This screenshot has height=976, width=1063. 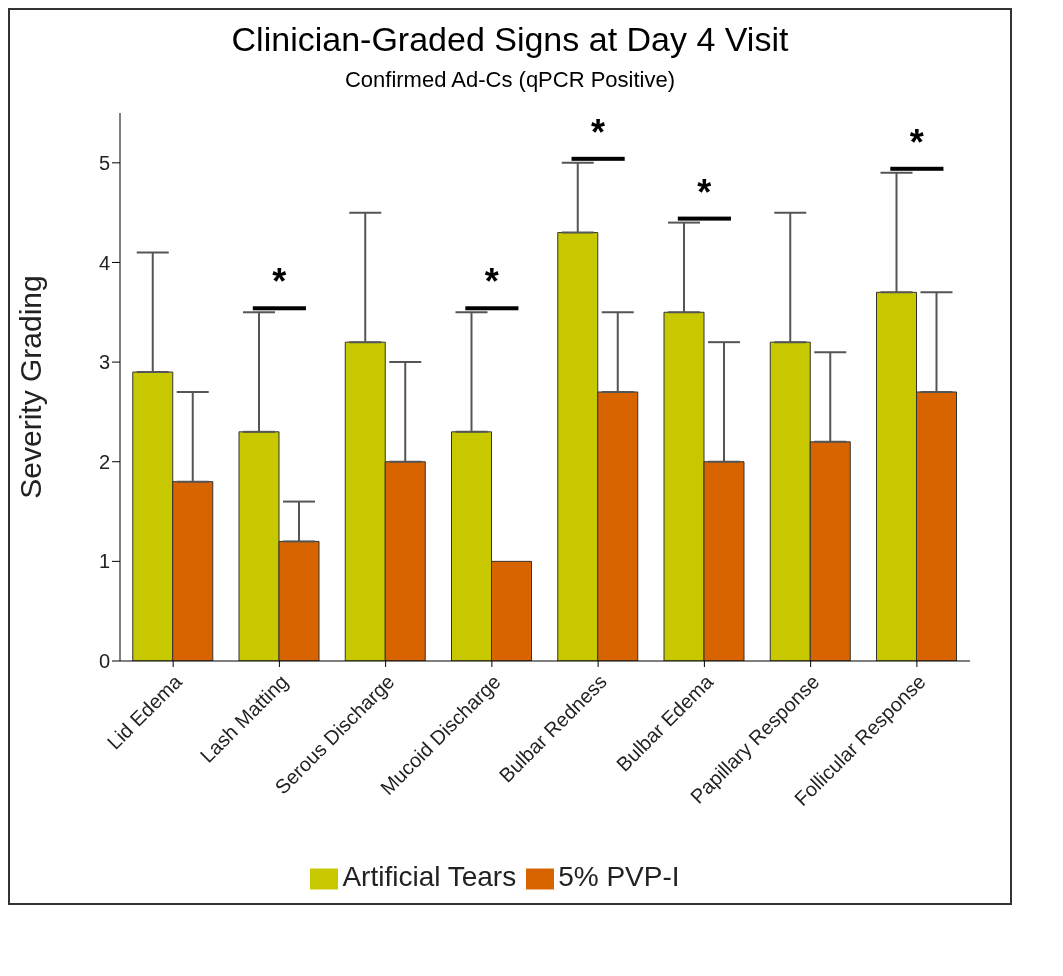 What do you see at coordinates (104, 162) in the screenshot?
I see `y-tick-label: 5` at bounding box center [104, 162].